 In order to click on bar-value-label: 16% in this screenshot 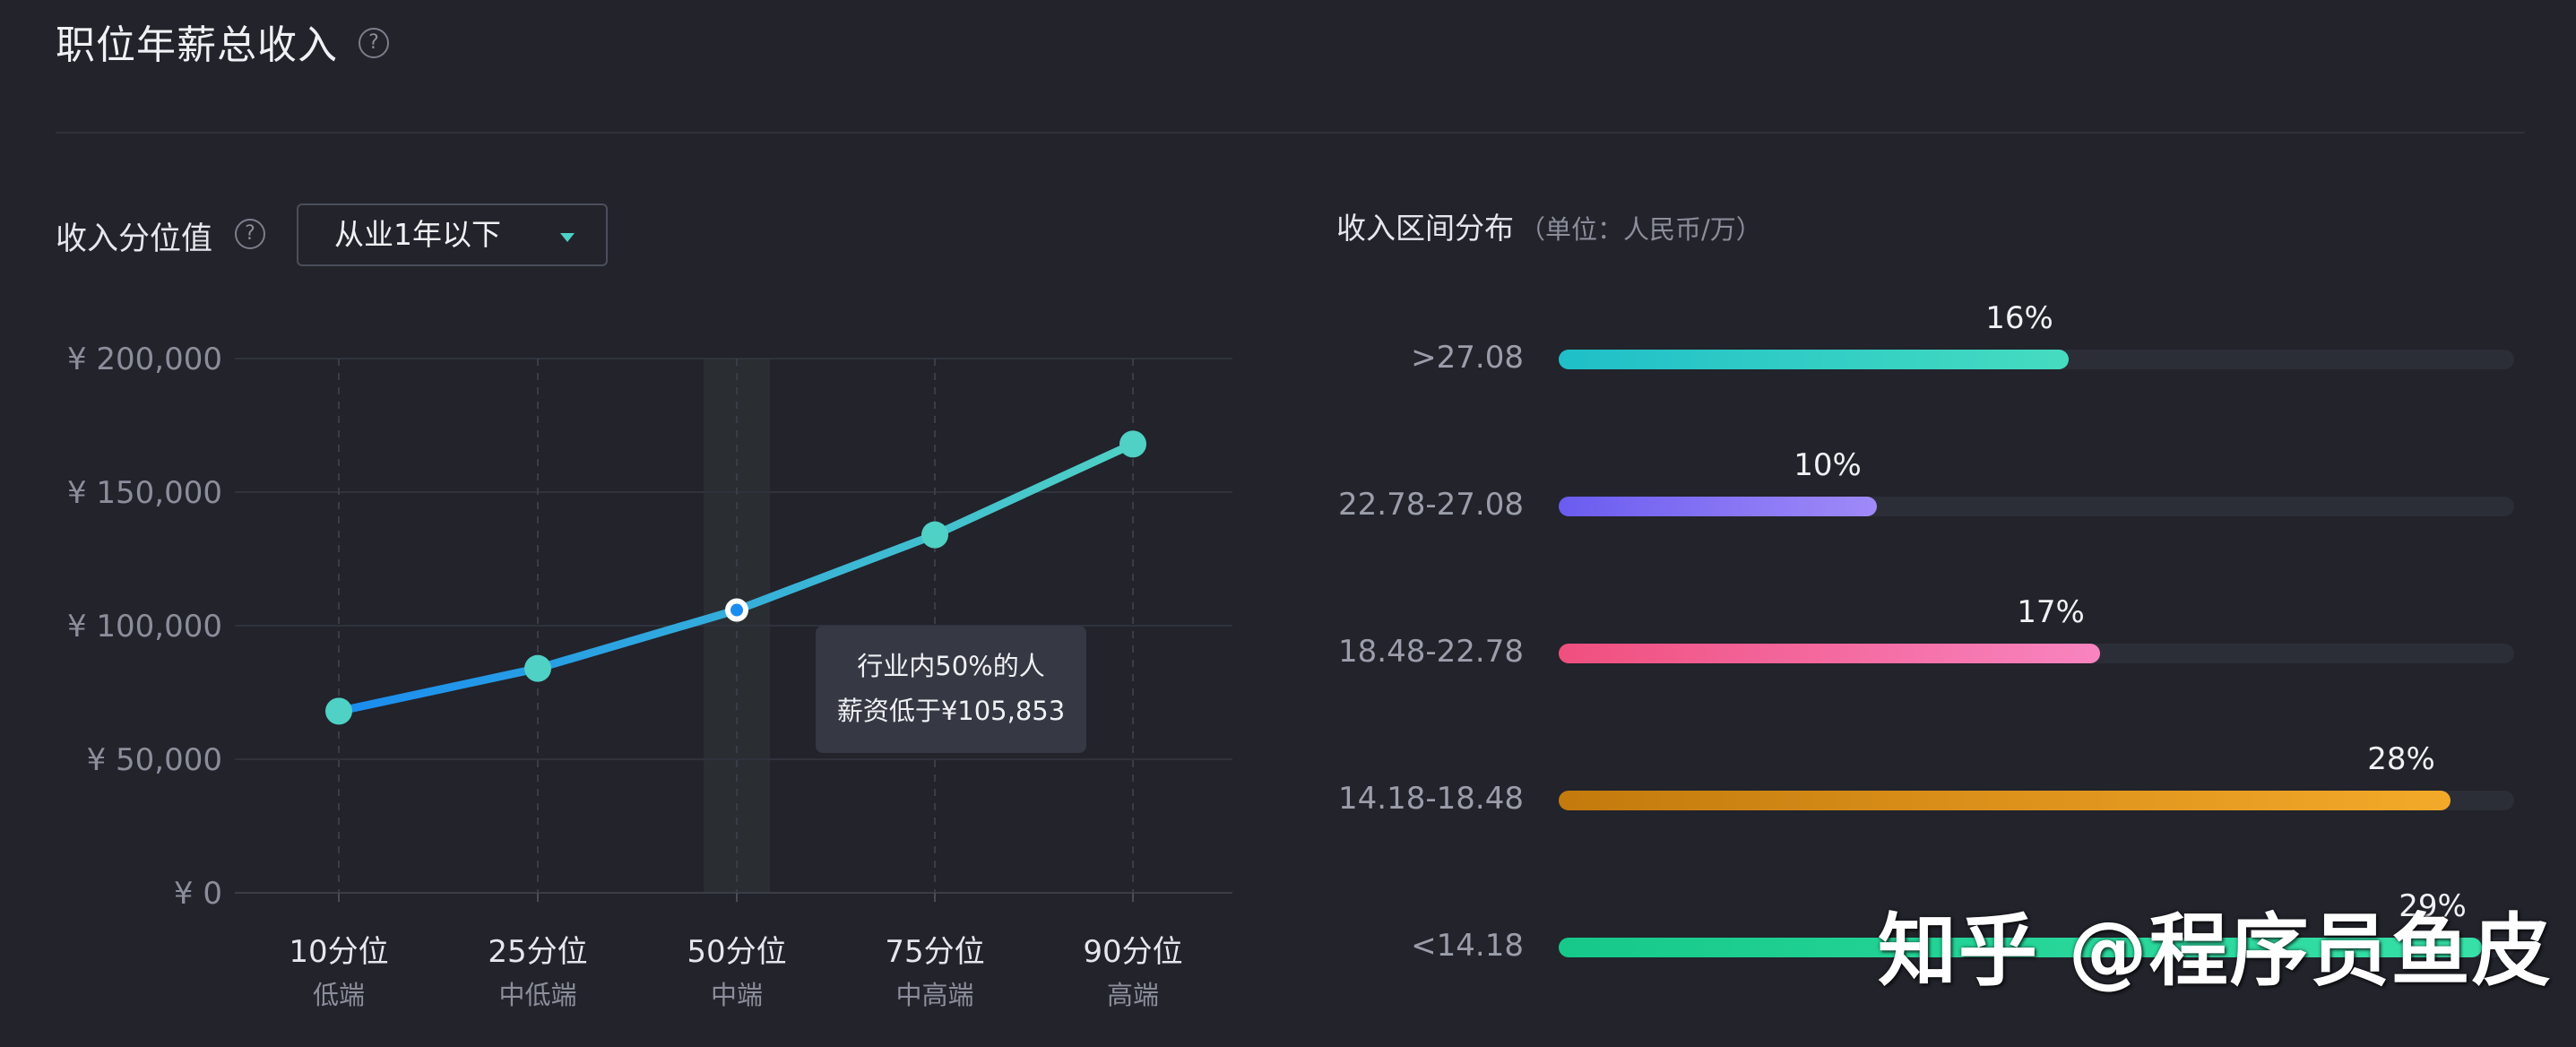, I will do `click(2019, 318)`.